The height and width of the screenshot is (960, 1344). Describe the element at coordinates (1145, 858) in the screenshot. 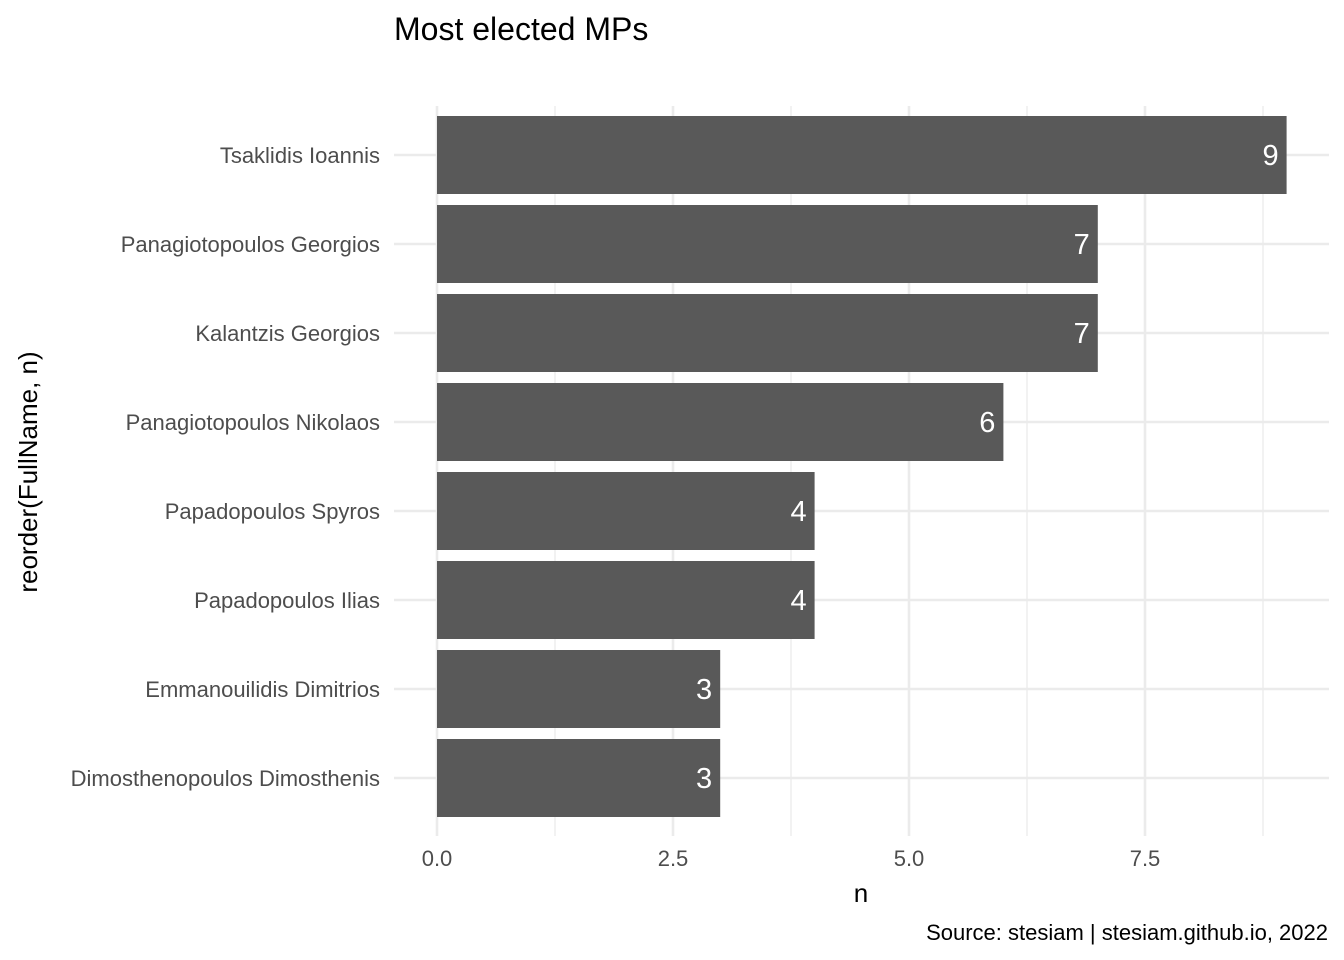

I see `x-tick-label: 7.5` at that location.